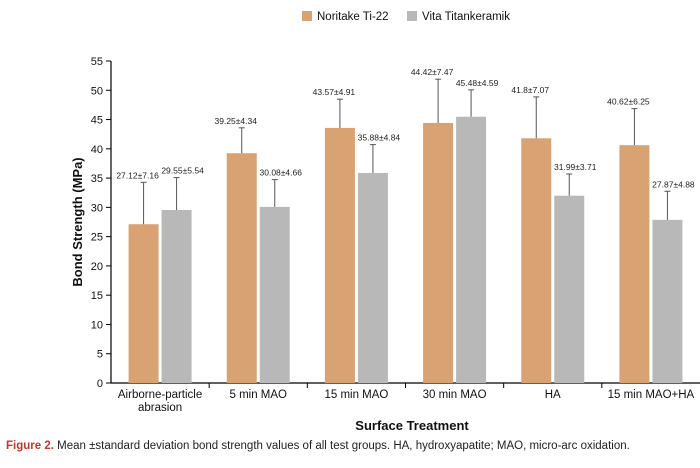 Image resolution: width=700 pixels, height=468 pixels. I want to click on x-tick-label: 30 min MAO, so click(455, 395).